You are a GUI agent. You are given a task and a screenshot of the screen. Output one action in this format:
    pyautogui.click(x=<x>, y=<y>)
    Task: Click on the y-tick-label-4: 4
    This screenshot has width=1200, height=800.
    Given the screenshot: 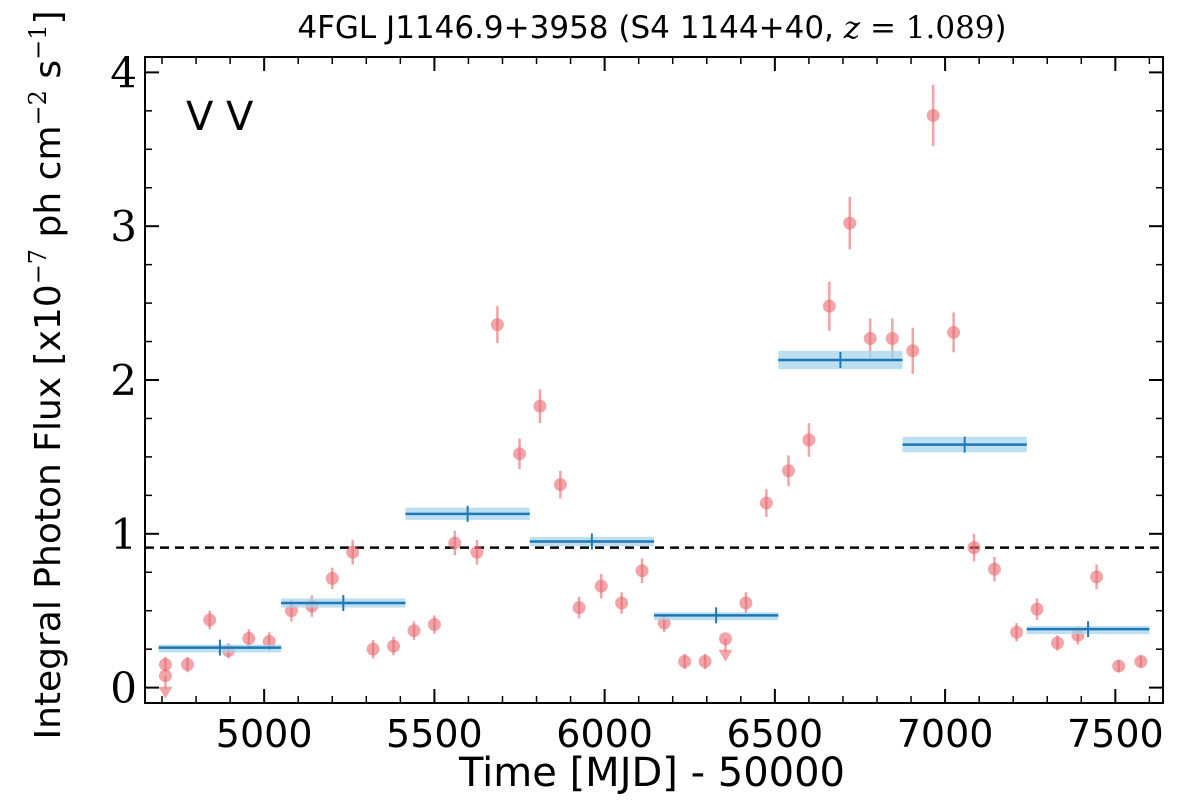 What is the action you would take?
    pyautogui.click(x=123, y=72)
    